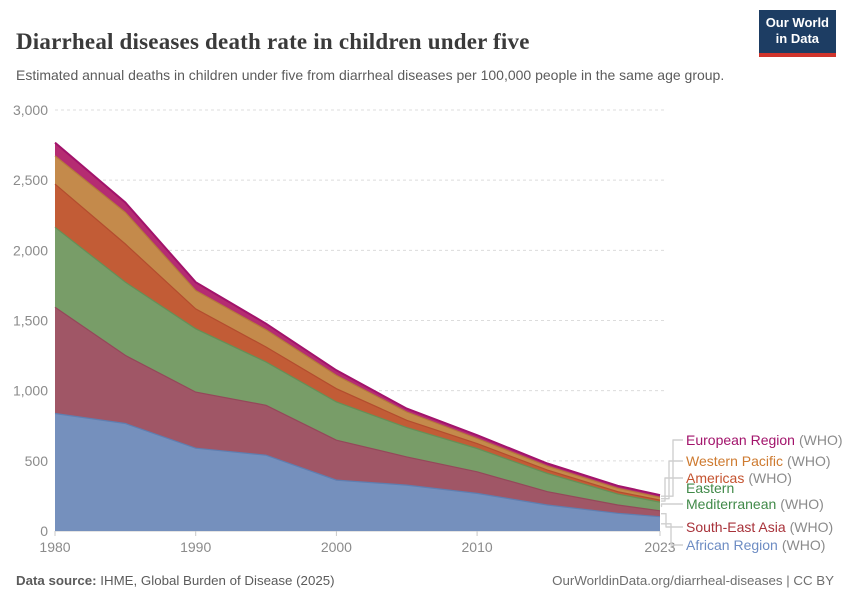 This screenshot has width=850, height=600. What do you see at coordinates (217, 580) in the screenshot?
I see `data-source-text: IHME, Global Burden of Disease (2025)` at bounding box center [217, 580].